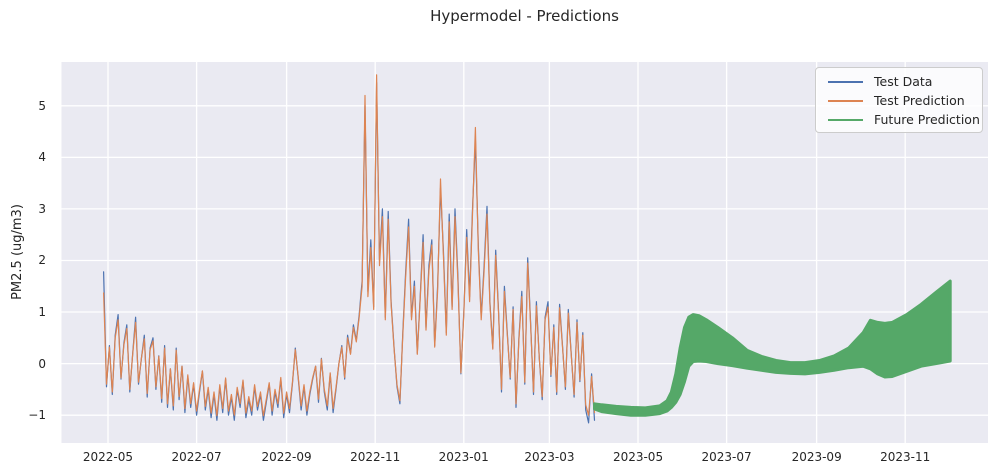 This screenshot has width=1001, height=474. I want to click on legend-label: Test Prediction, so click(919, 100).